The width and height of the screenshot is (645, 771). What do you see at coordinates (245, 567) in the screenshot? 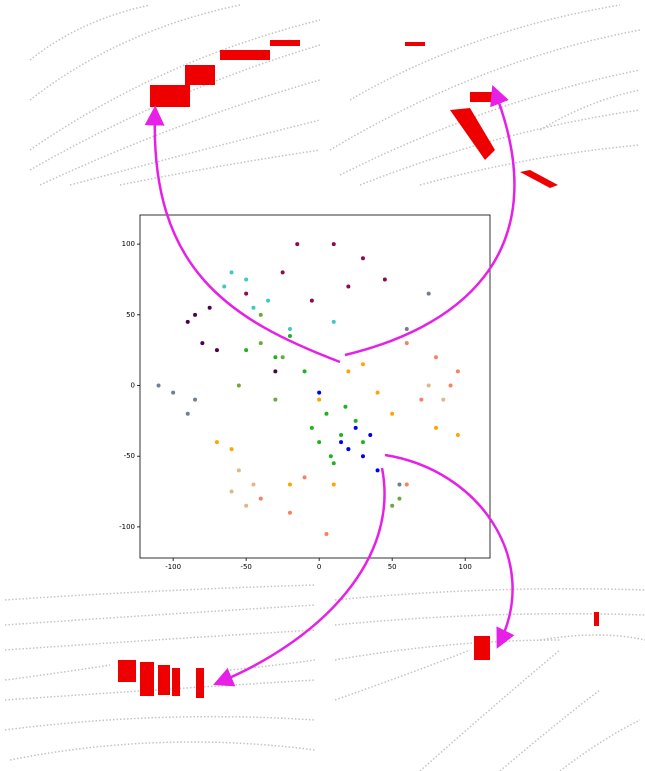
I see `x-tick-label: -50` at bounding box center [245, 567].